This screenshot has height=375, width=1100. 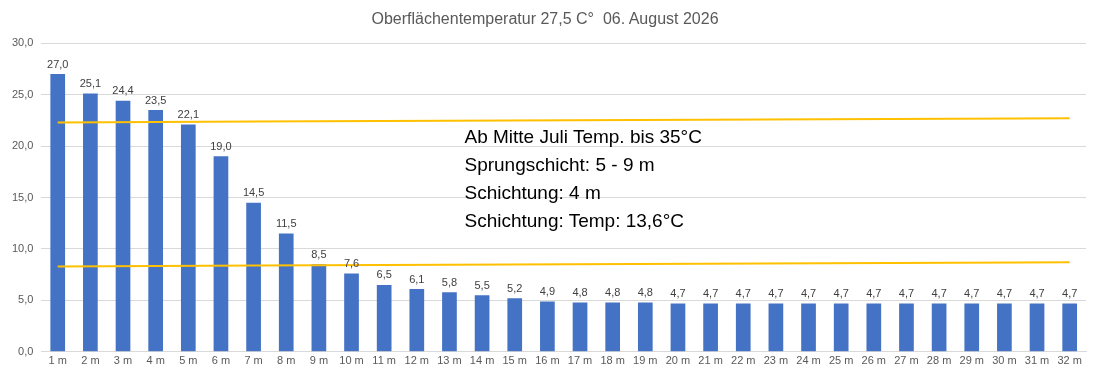 I want to click on data-label: 25,1, so click(x=90, y=83).